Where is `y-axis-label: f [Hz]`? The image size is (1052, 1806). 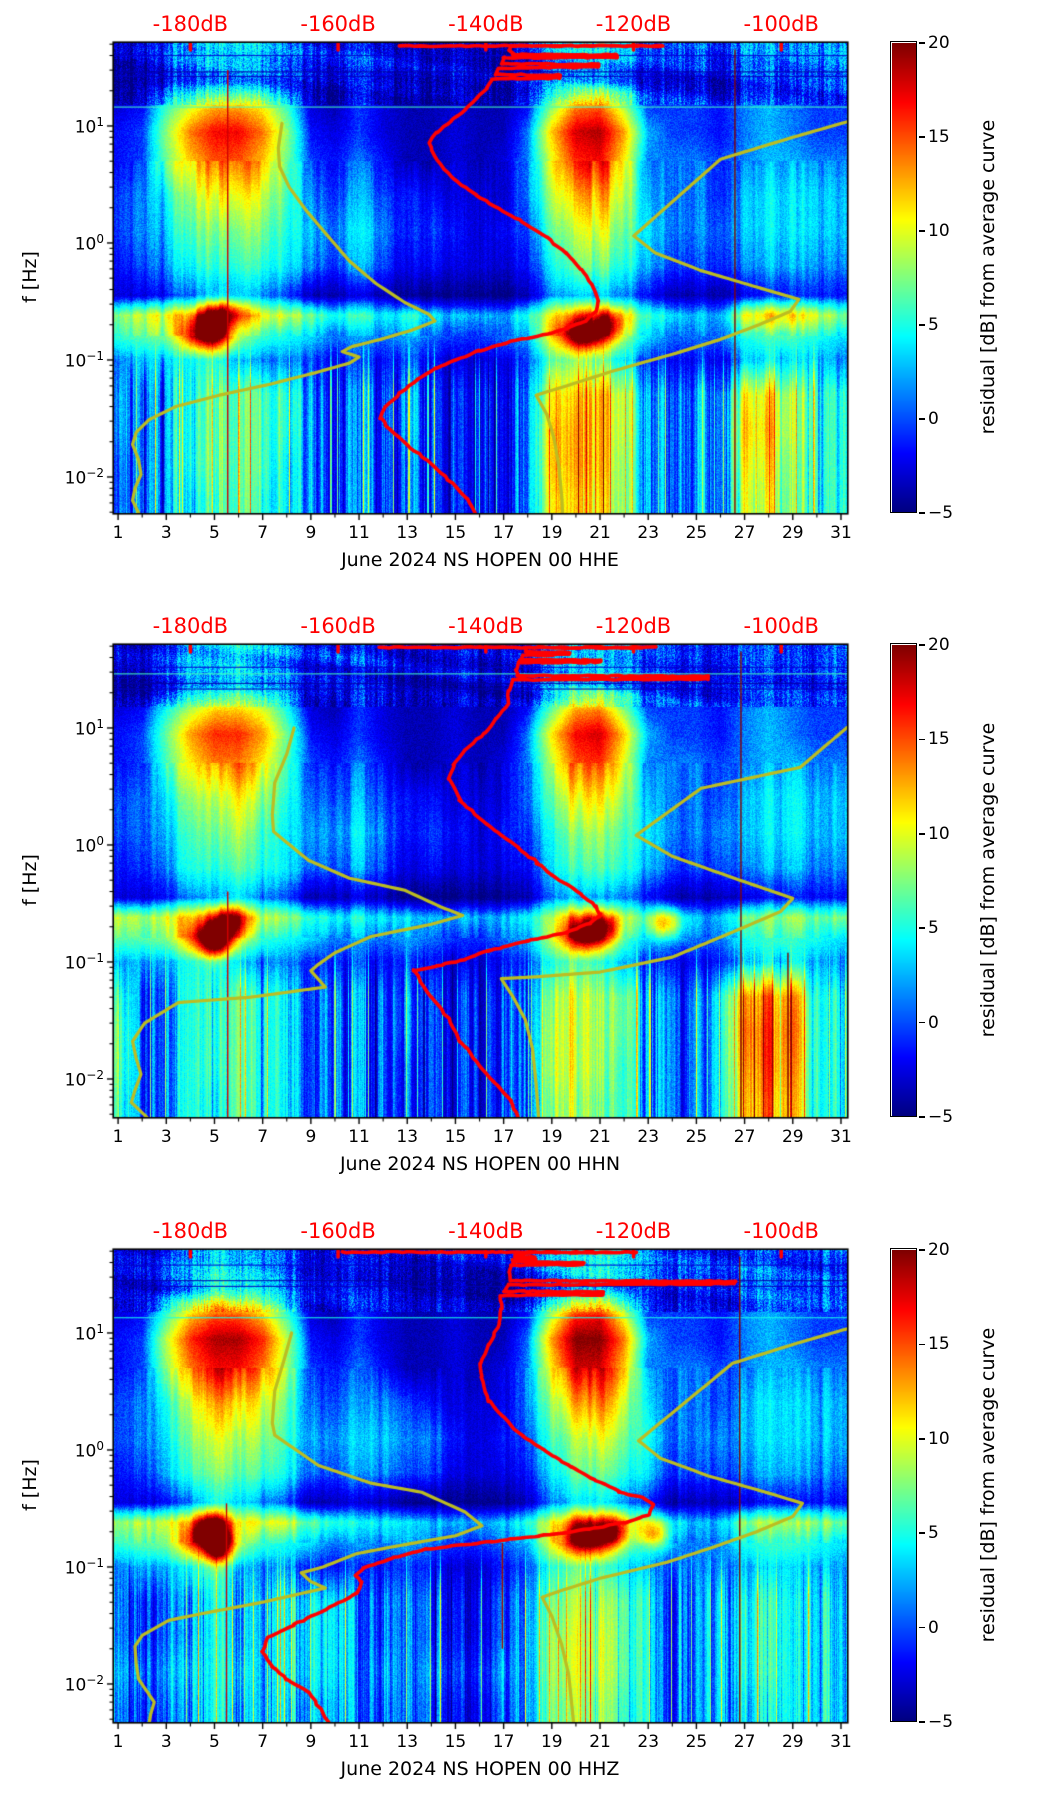
y-axis-label: f [Hz] is located at coordinates (30, 1485).